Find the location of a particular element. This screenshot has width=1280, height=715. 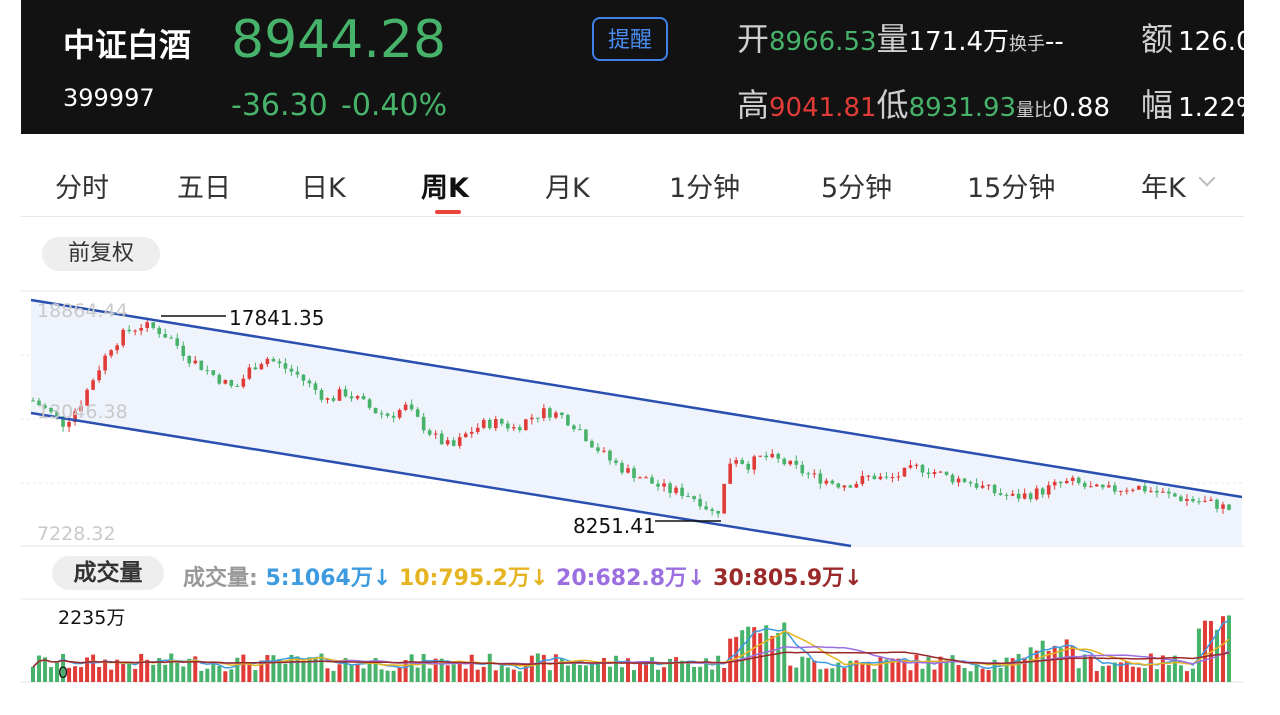

tab-5min: 5分钟 is located at coordinates (857, 188).